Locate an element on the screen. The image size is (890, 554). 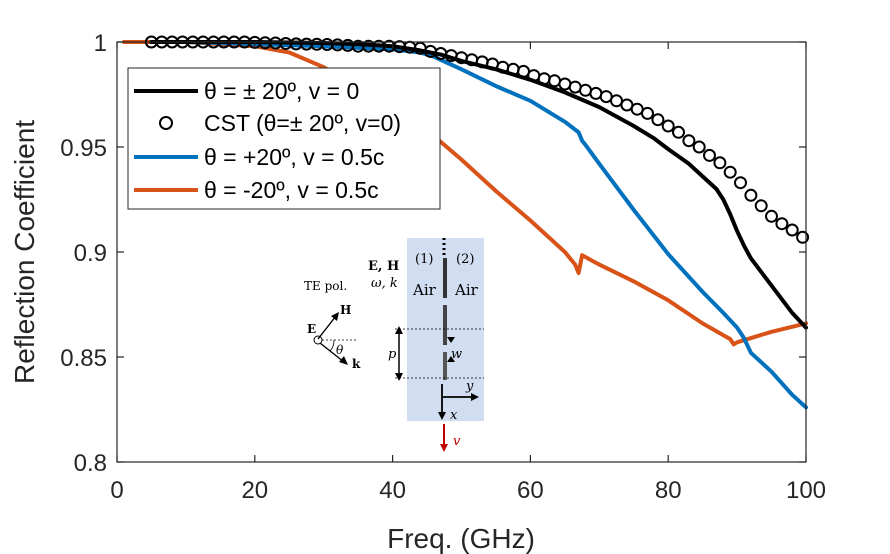
y-tick-label: 0.8 is located at coordinates (90, 463).